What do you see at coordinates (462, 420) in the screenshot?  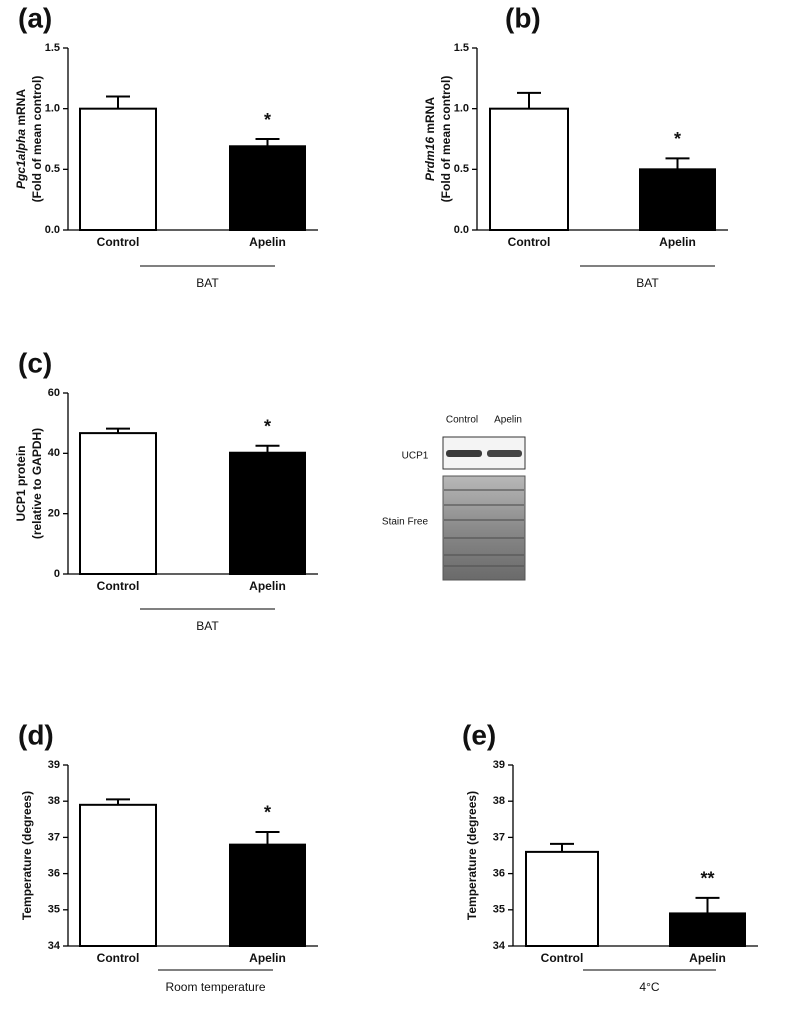 I see `blot-lane-label: Control` at bounding box center [462, 420].